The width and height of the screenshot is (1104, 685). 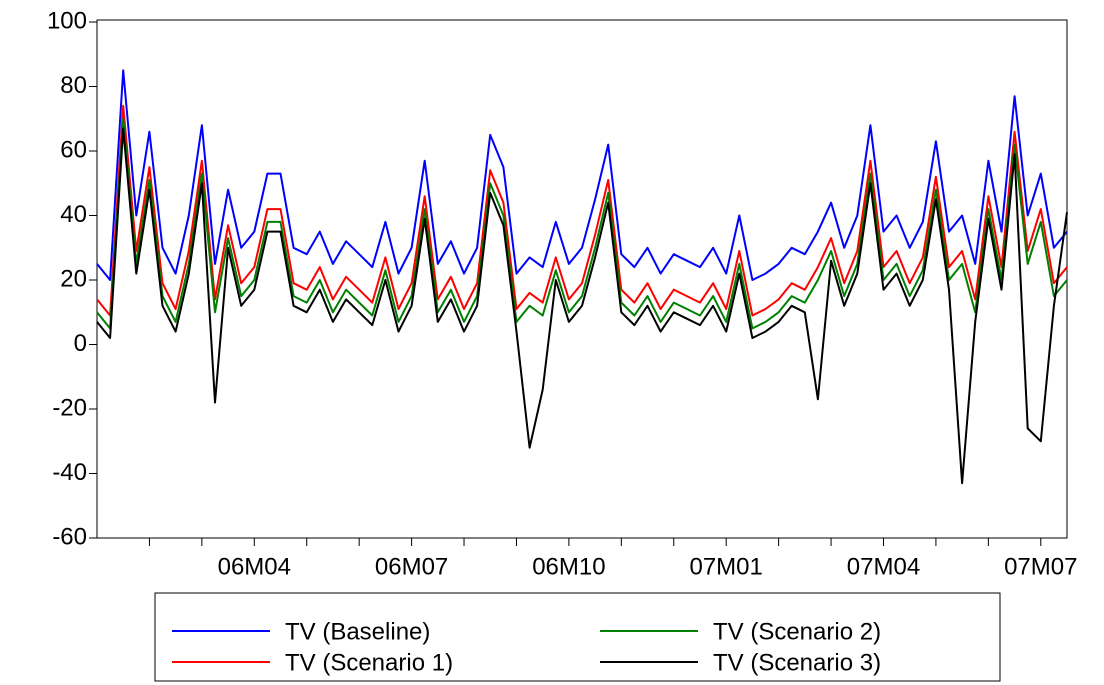 I want to click on y-tick-label: 60, so click(x=73, y=149).